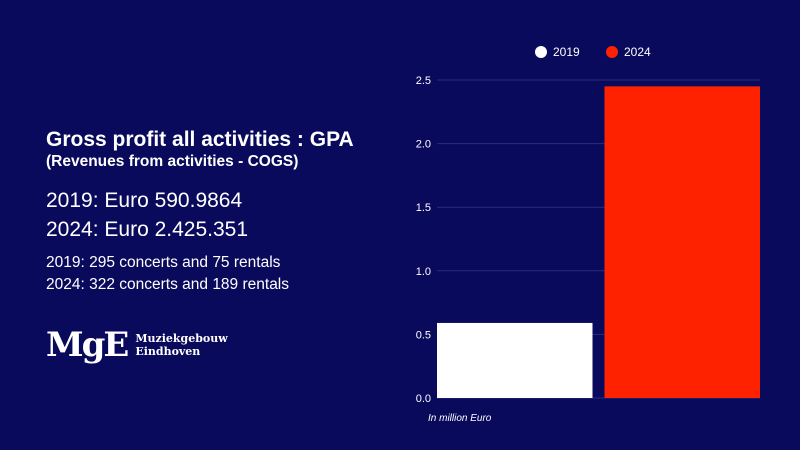  Describe the element at coordinates (172, 161) in the screenshot. I see `chart-subtitle: (Revenues from activities - COGS)` at that location.